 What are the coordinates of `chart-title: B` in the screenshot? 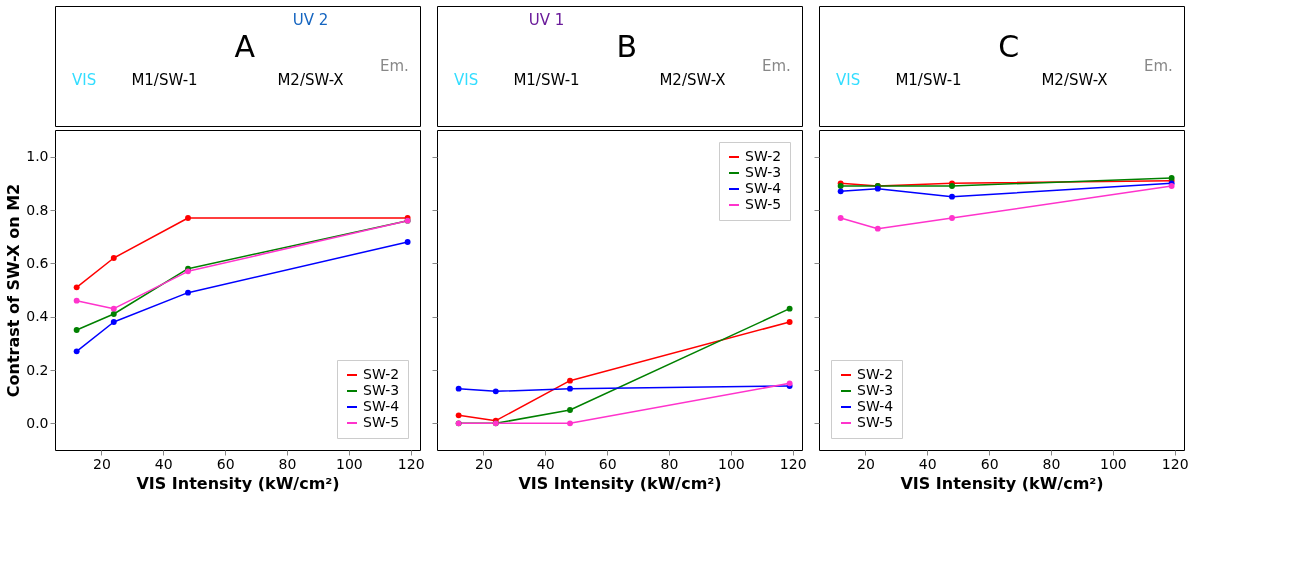 It's located at (627, 46).